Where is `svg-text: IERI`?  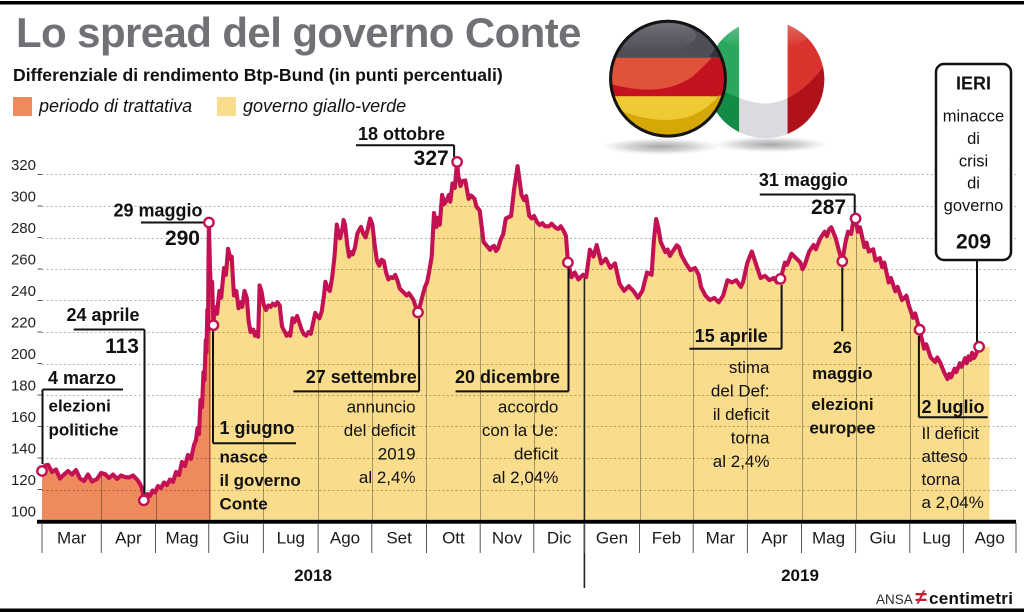 svg-text: IERI is located at coordinates (973, 84).